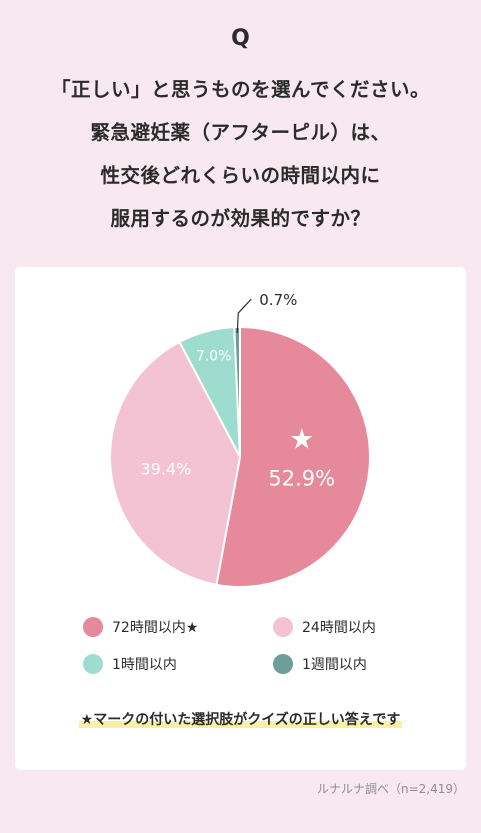  I want to click on correct-answer-star: ★, so click(301, 439).